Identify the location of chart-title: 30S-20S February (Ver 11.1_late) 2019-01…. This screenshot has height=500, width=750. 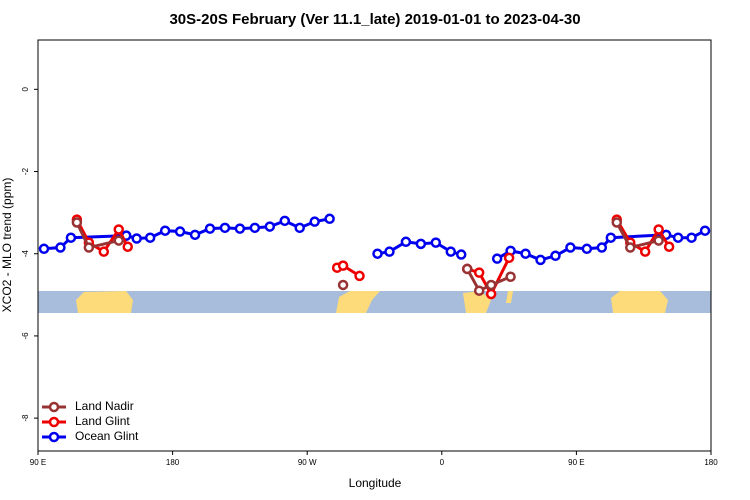
(374, 19).